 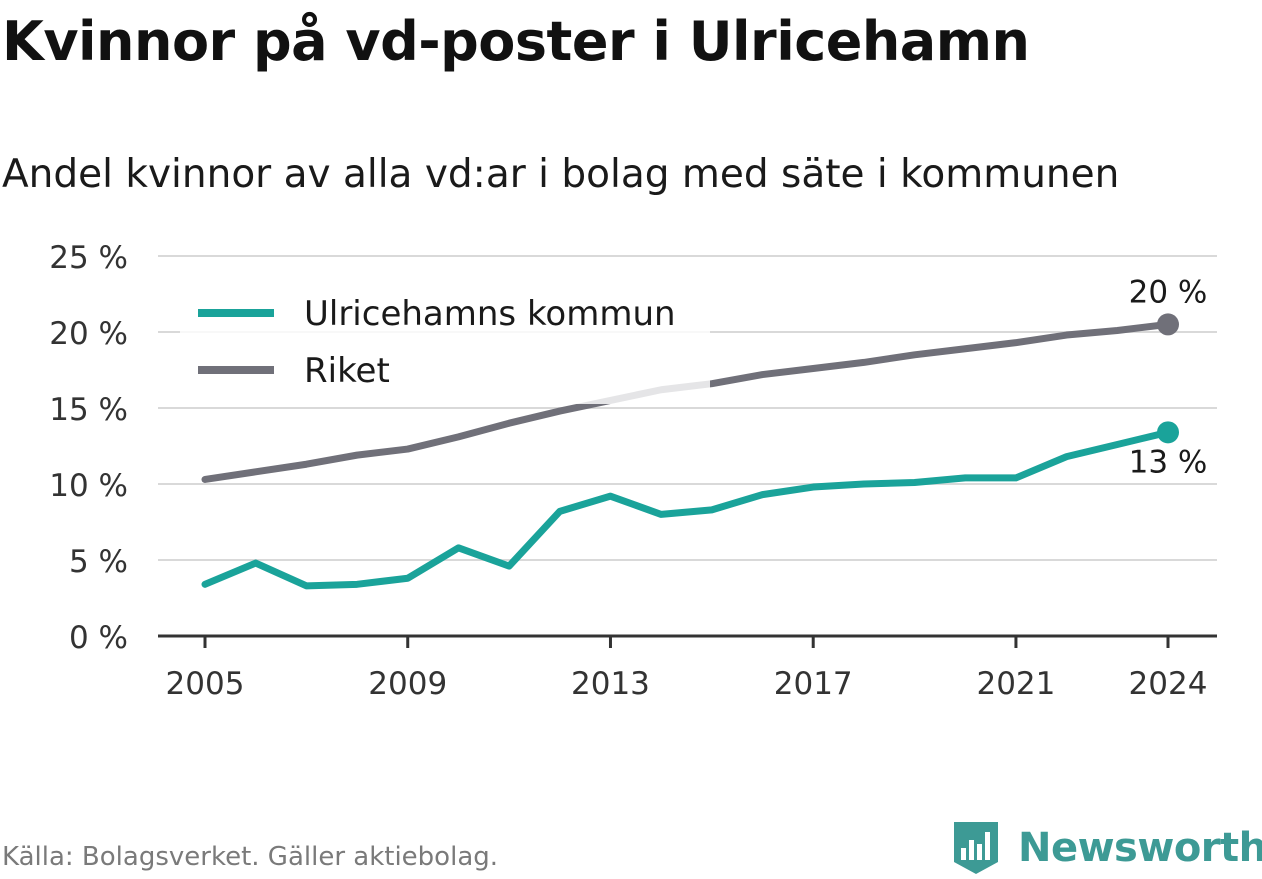 I want to click on source-note: Källa: Bolagsverket. Gäller aktiebolag., so click(x=250, y=857).